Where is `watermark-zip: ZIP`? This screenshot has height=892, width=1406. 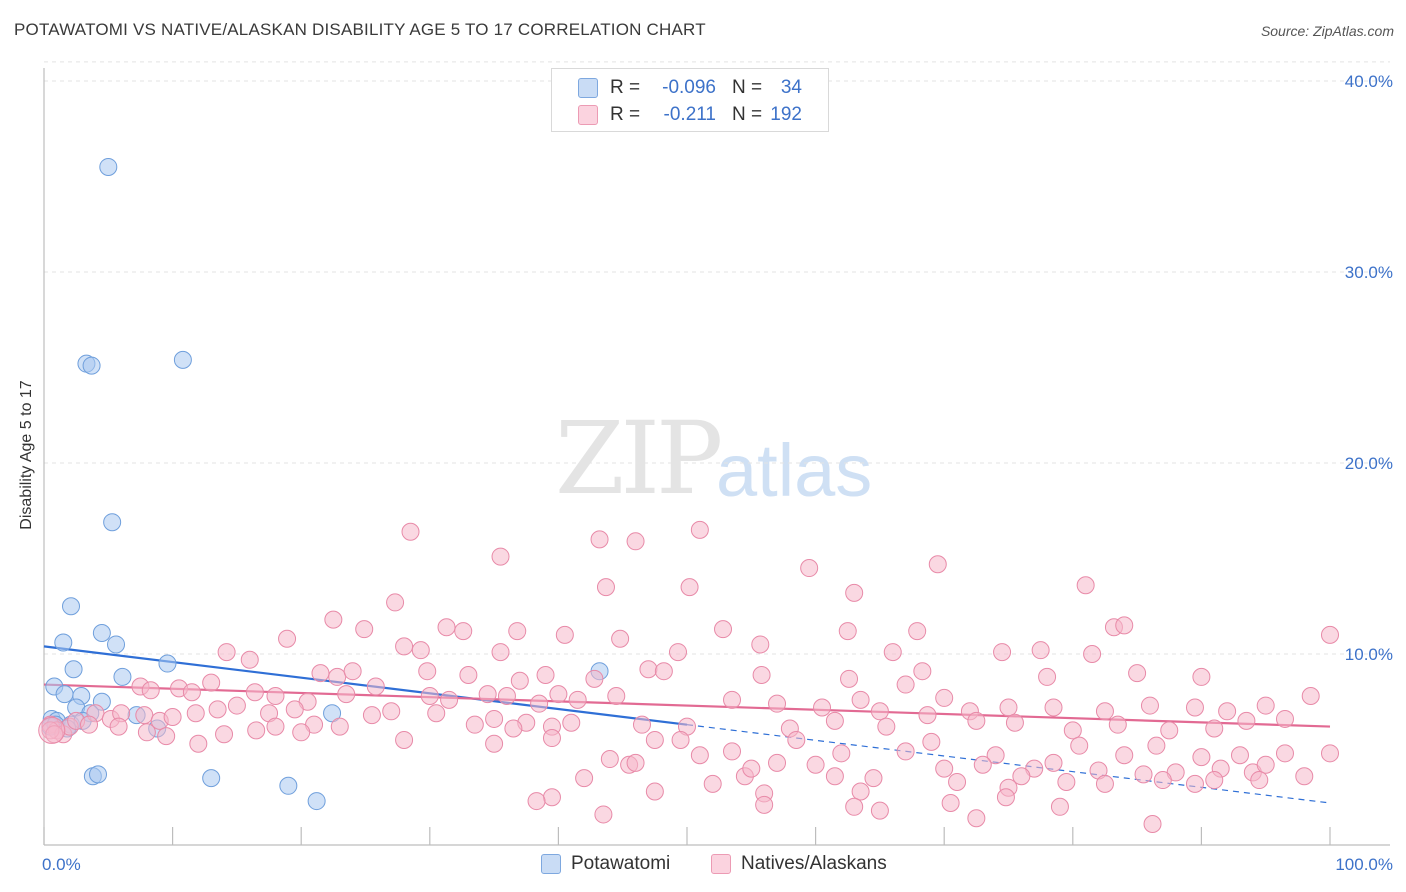 watermark-zip: ZIP is located at coordinates (639, 458).